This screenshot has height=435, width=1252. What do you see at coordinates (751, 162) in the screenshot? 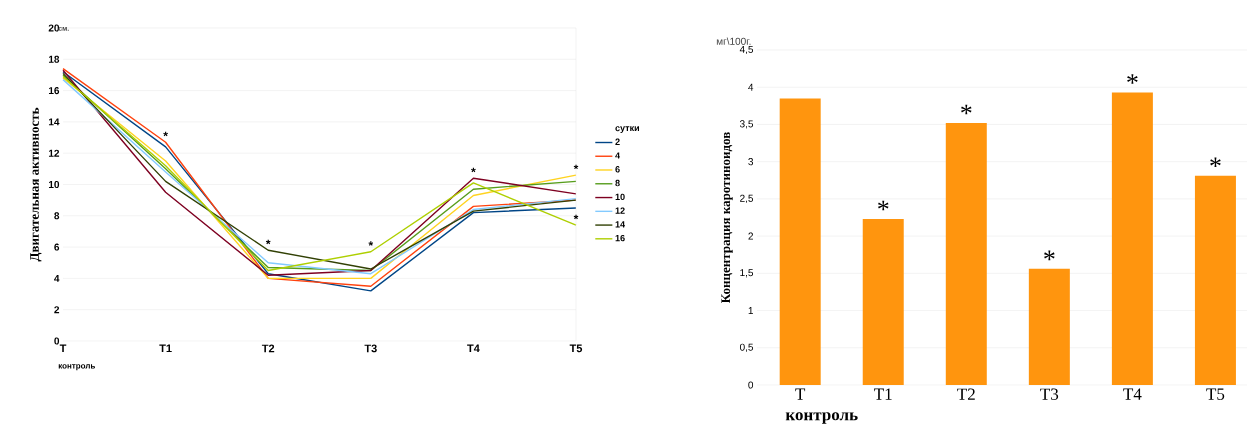
I see `y-tick-label: 3` at bounding box center [751, 162].